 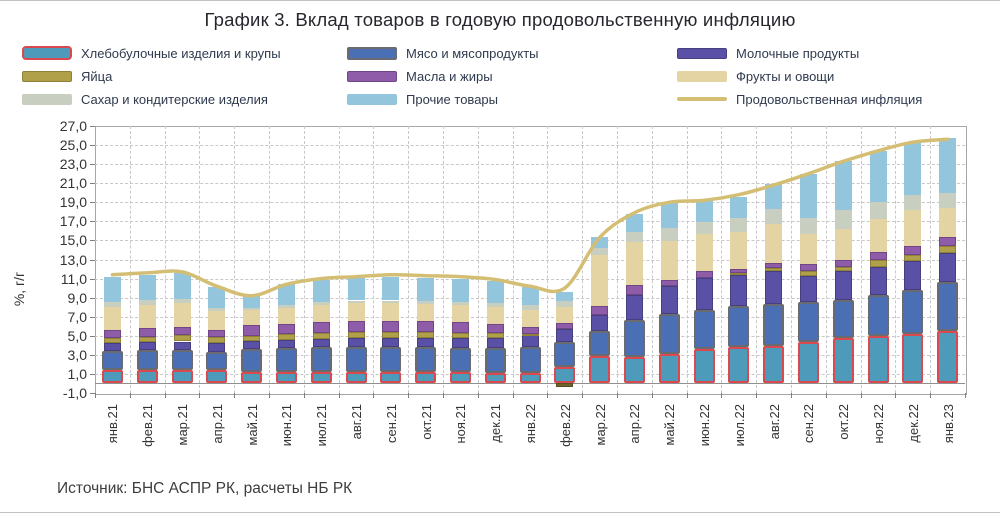 I want to click on x-tick-label-text: авг.22, so click(x=774, y=422).